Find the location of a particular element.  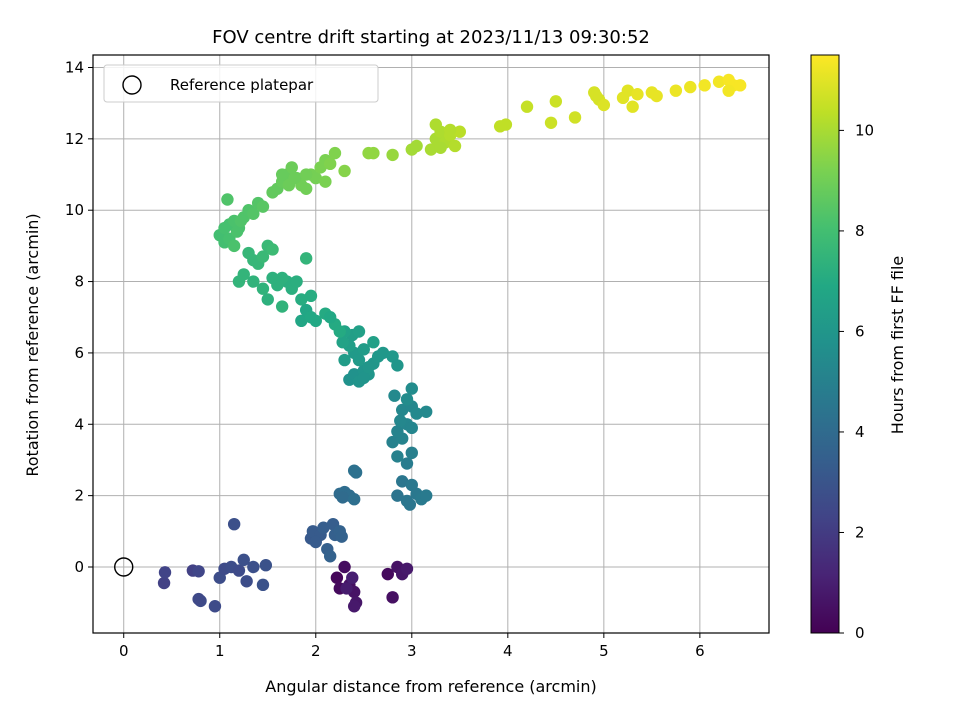

colorbar-tick-label: 10 is located at coordinates (864, 130).